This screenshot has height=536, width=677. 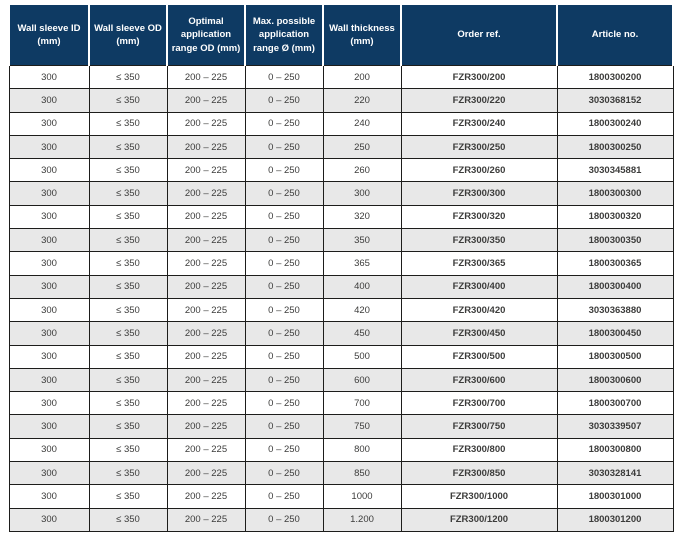 I want to click on table-cell: 3030339507, so click(x=615, y=426).